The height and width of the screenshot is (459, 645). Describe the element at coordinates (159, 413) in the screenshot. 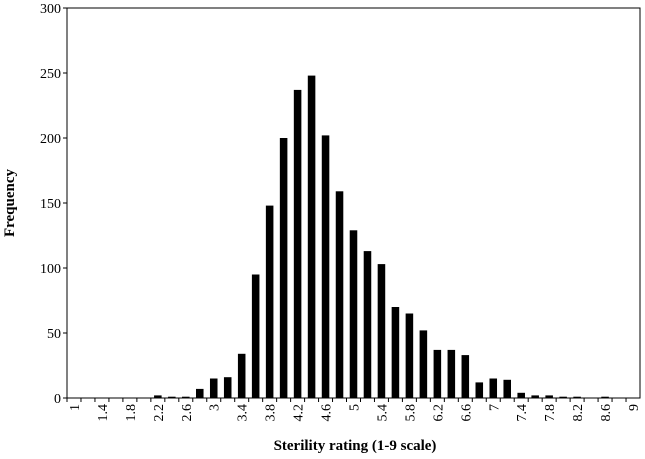

I see `x-tick-label: 2.2` at that location.